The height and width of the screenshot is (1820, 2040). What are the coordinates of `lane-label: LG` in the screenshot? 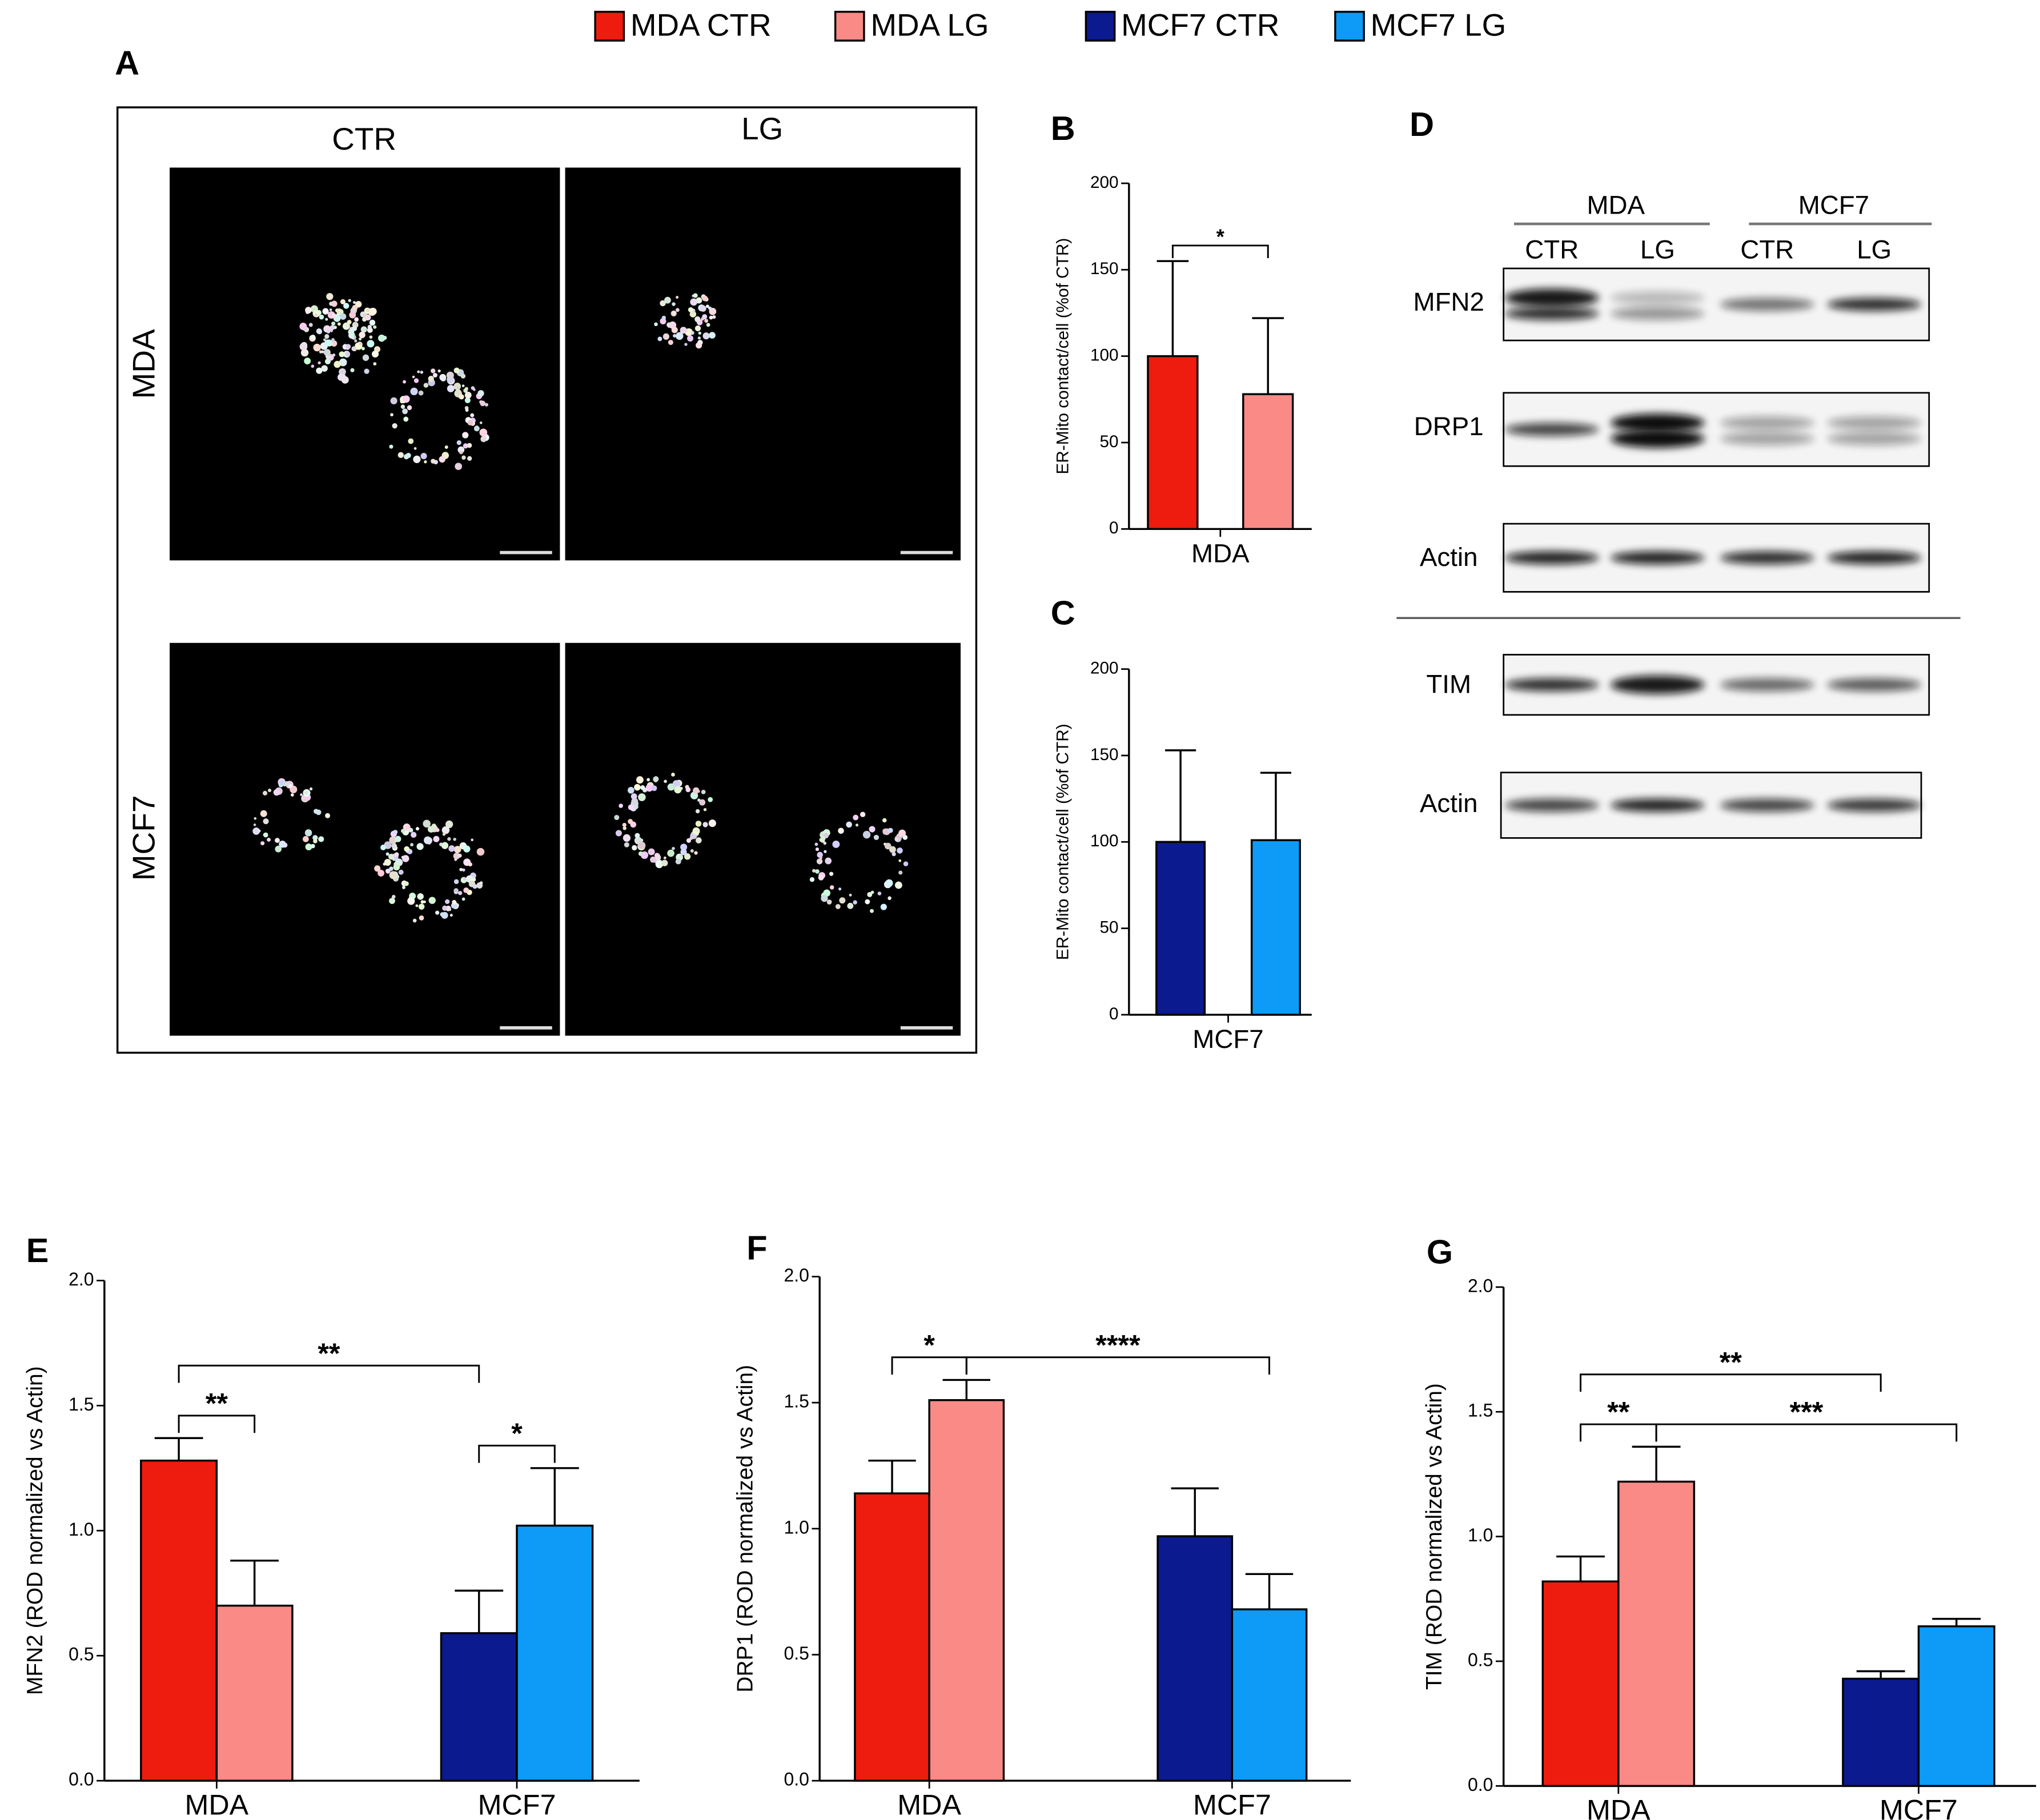 It's located at (1657, 249).